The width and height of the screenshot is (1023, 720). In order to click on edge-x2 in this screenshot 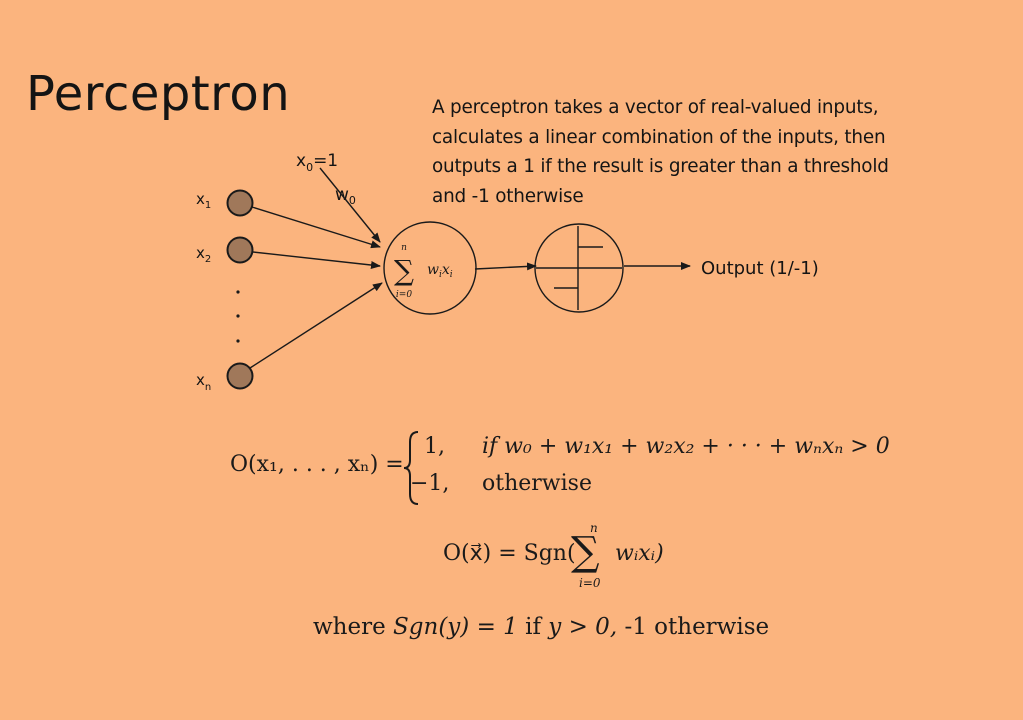, I will do `click(316, 260)`.